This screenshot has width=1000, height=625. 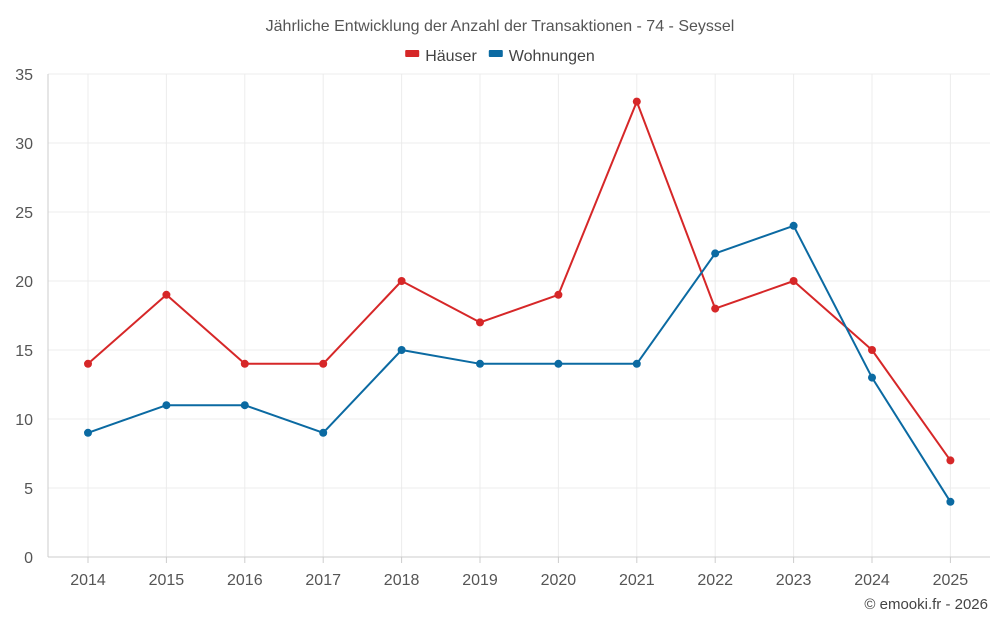 I want to click on y-tick-label: 35, so click(x=24, y=75).